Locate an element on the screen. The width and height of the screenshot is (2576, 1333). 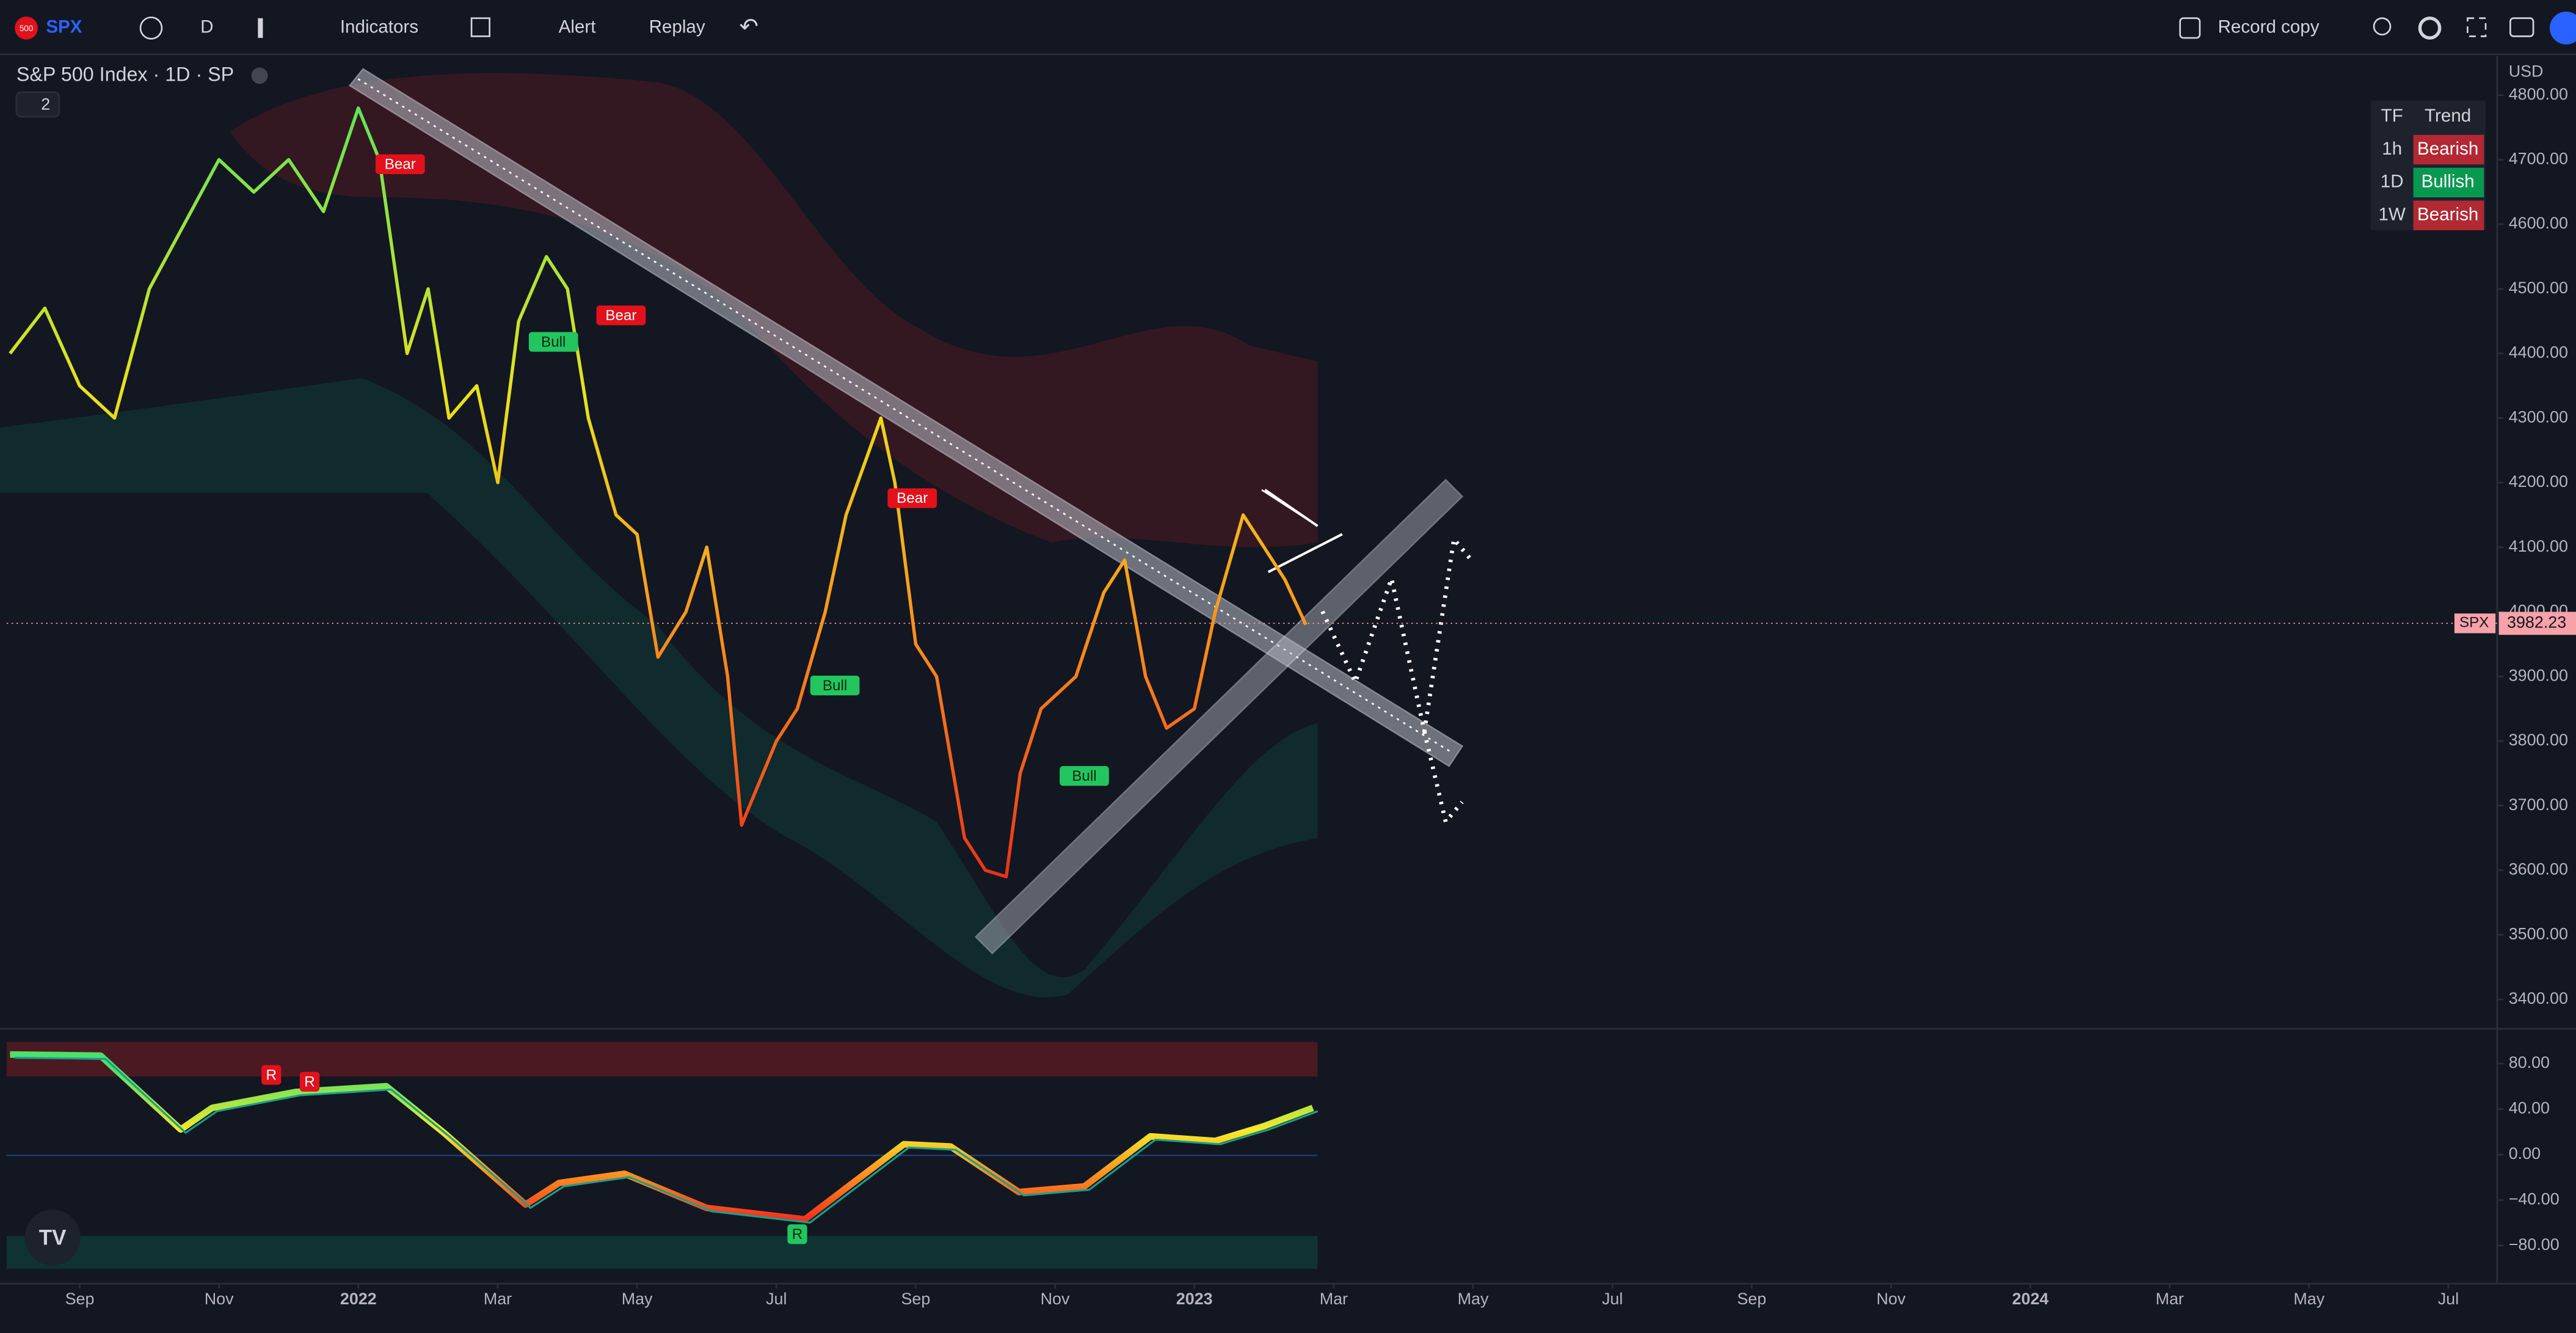
symbol: SPX is located at coordinates (64, 27).